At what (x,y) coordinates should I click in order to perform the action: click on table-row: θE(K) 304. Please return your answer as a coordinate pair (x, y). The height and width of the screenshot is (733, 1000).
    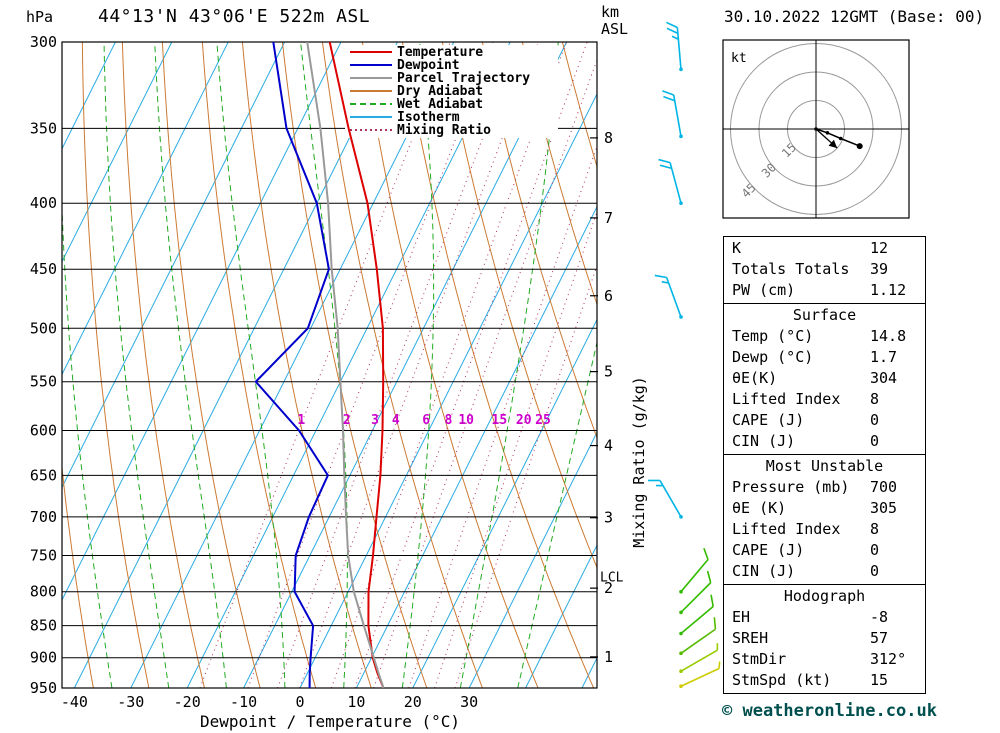
    Looking at the image, I should click on (824, 378).